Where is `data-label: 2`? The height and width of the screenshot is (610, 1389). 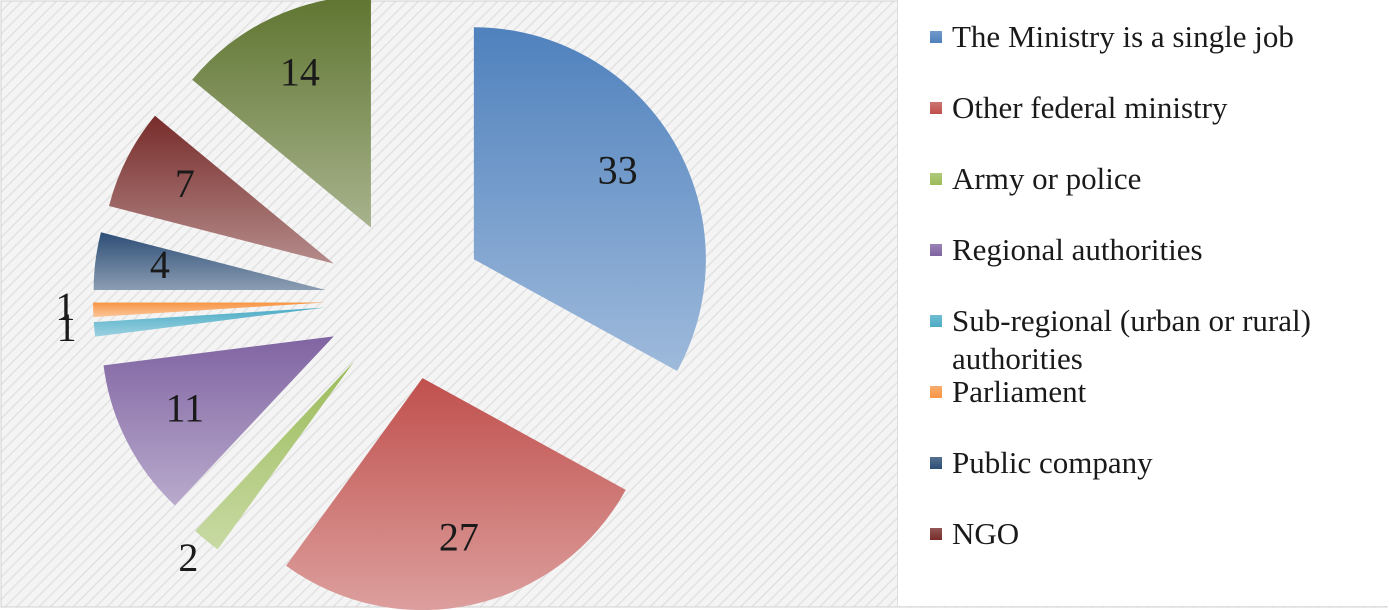
data-label: 2 is located at coordinates (188, 557).